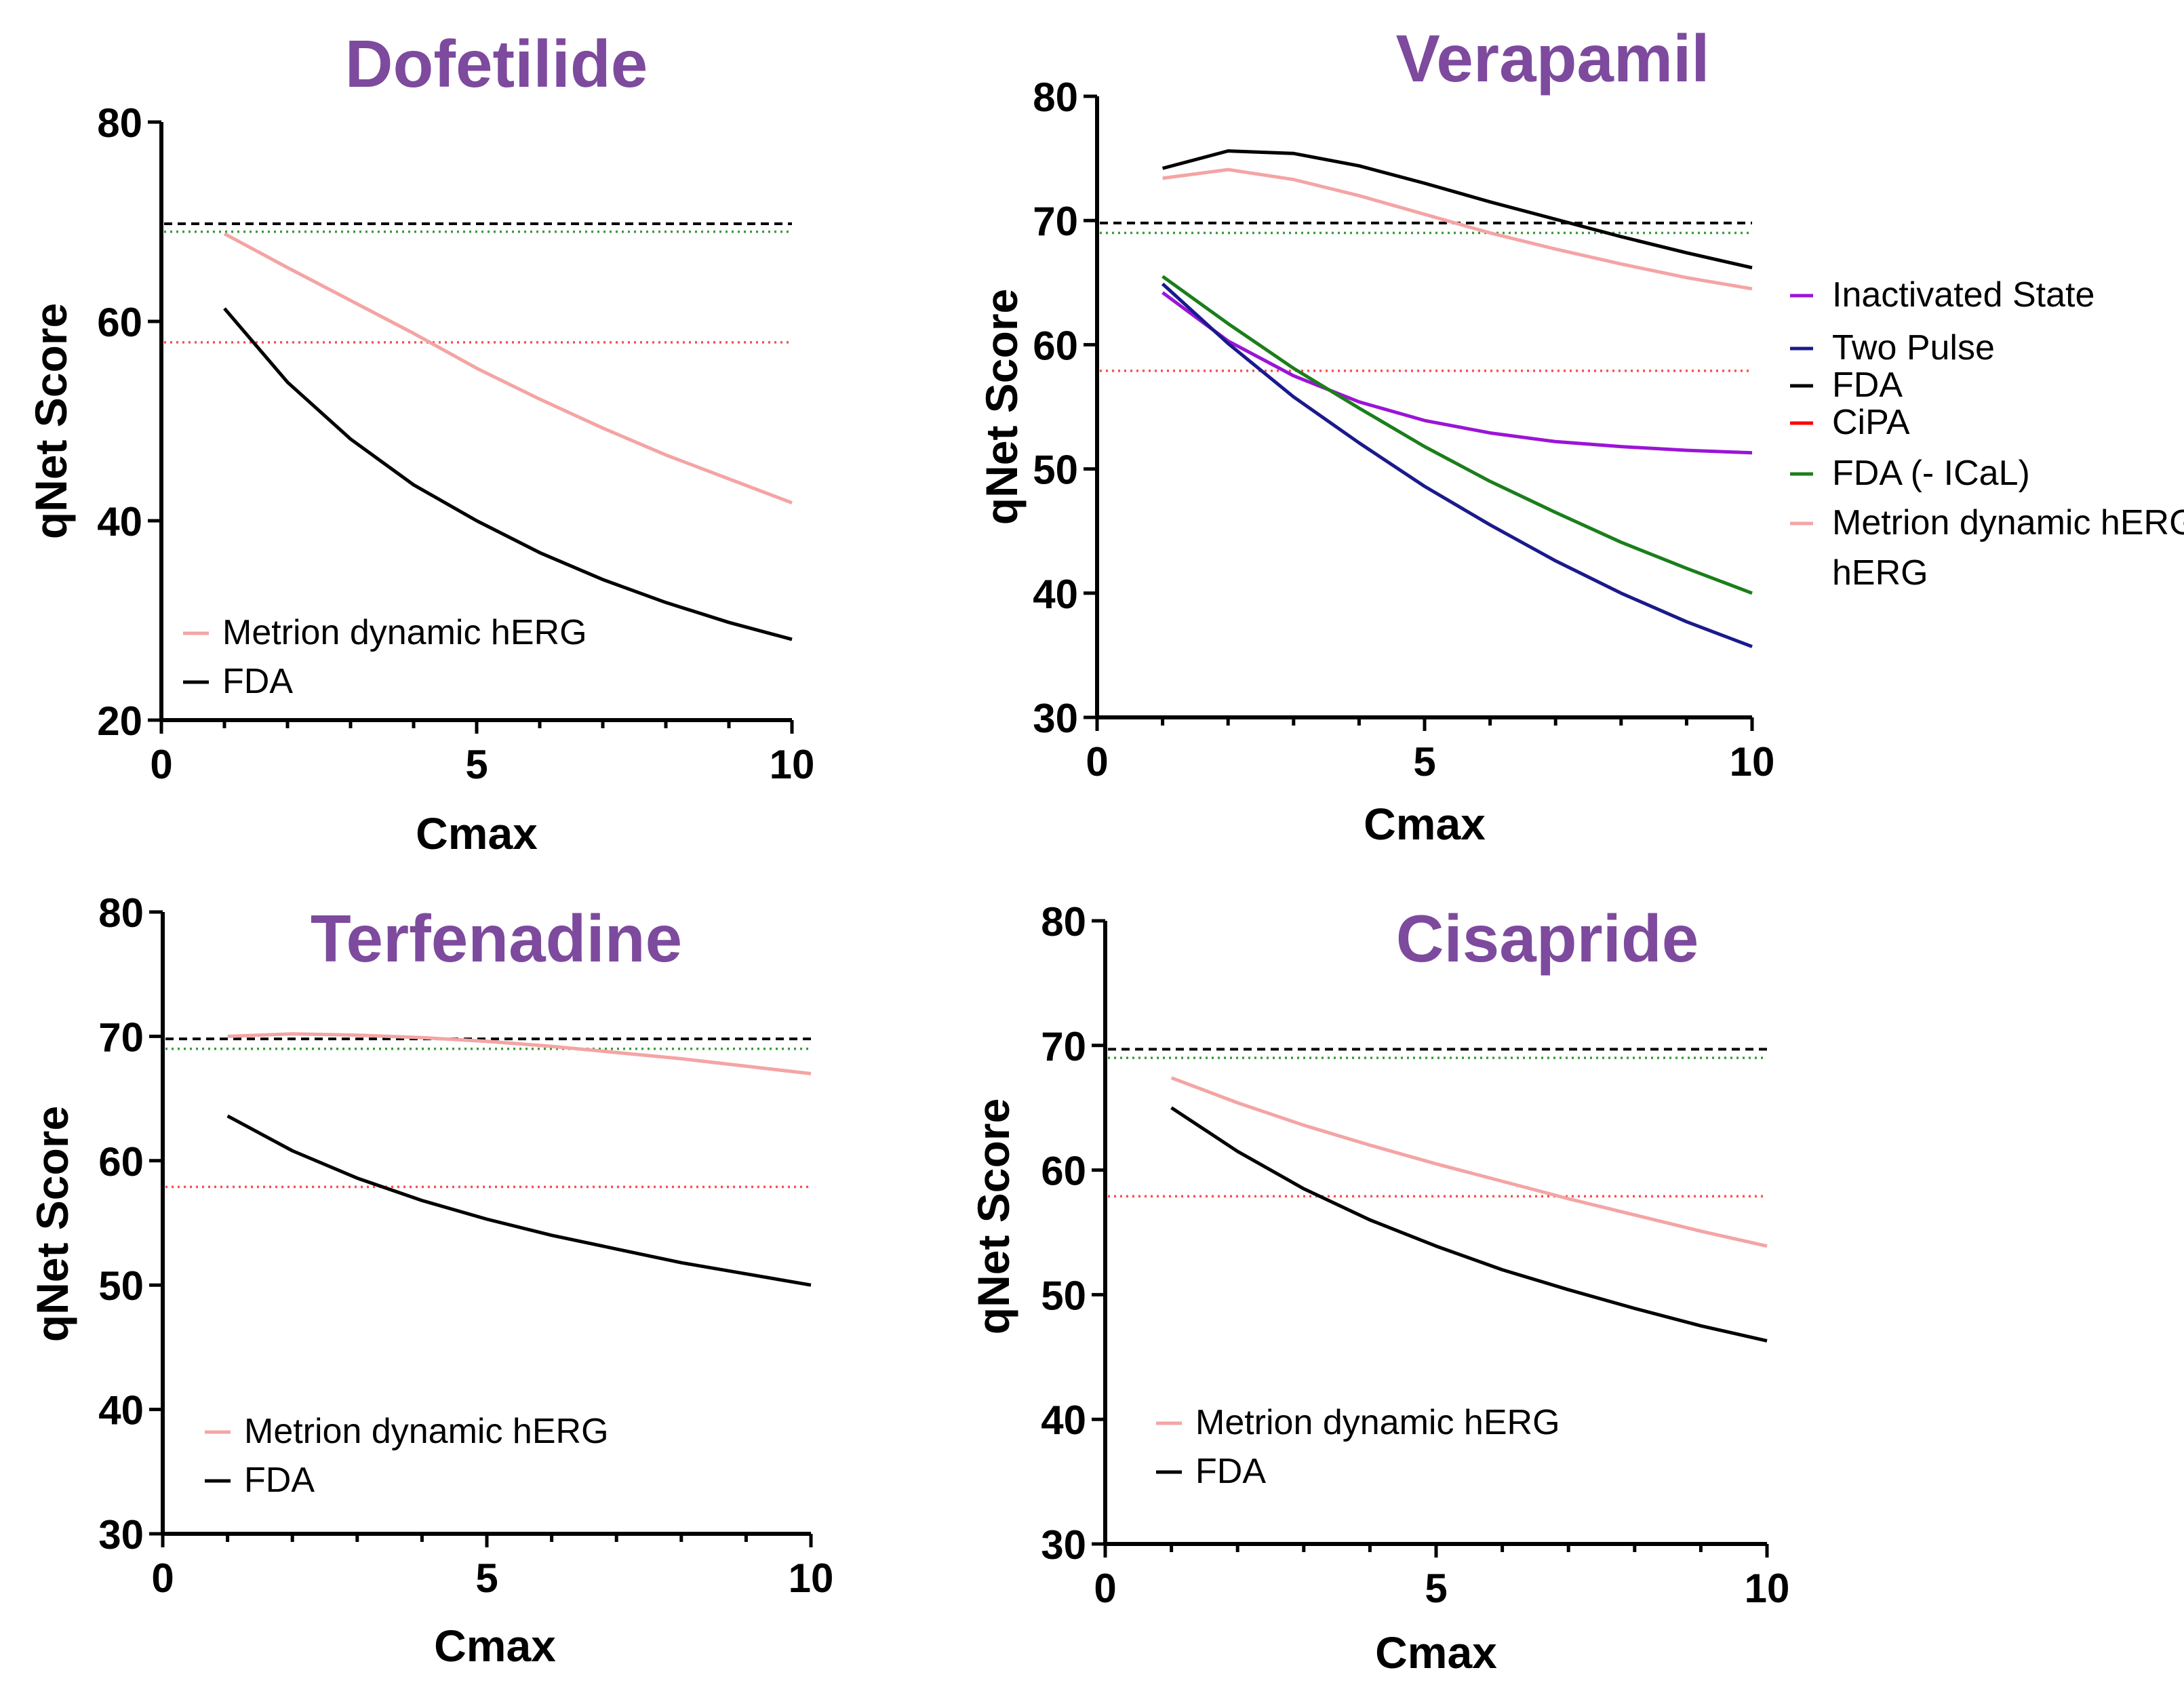  What do you see at coordinates (496, 938) in the screenshot?
I see `chart-title: Terfenadine` at bounding box center [496, 938].